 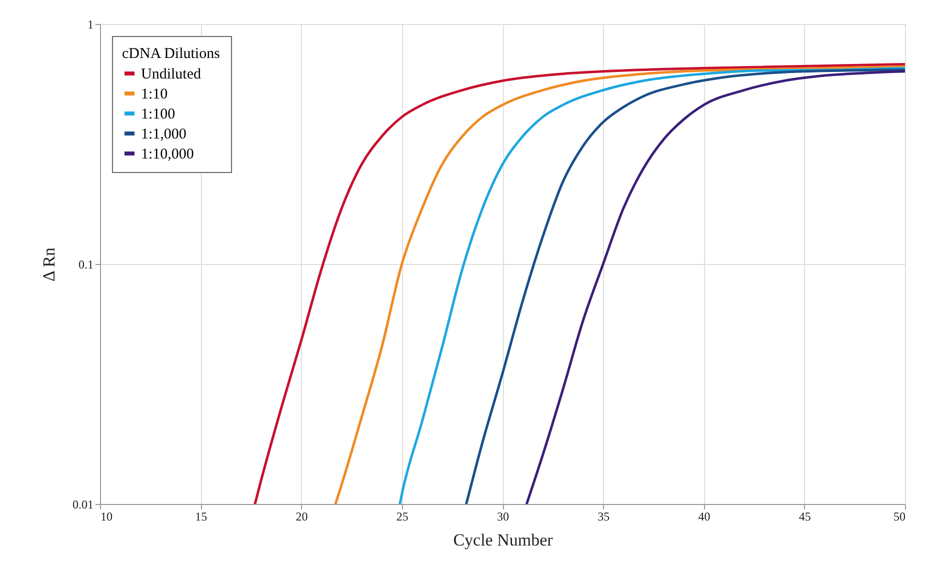 What do you see at coordinates (604, 517) in the screenshot?
I see `x-tick-label: 35` at bounding box center [604, 517].